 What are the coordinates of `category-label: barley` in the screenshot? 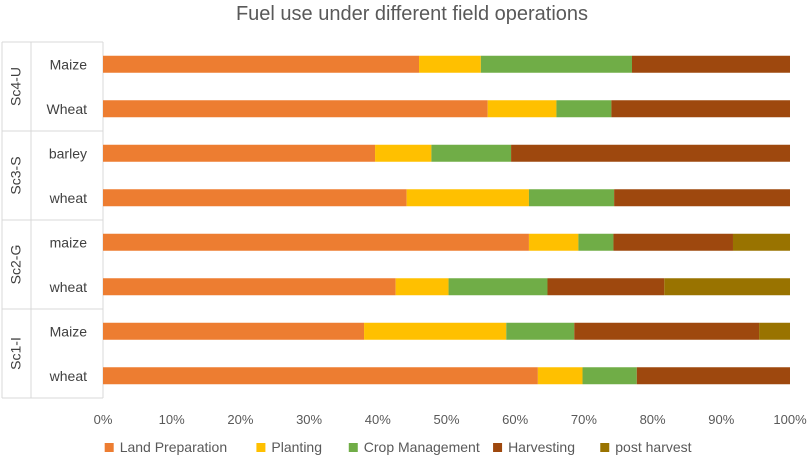 It's located at (68, 153).